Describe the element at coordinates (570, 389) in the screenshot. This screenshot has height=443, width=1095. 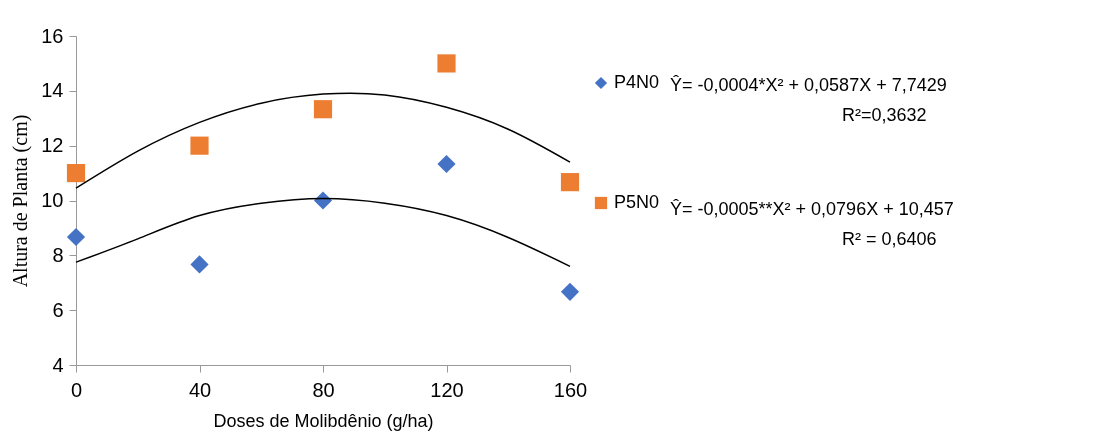
I see `x-tick-label: 160` at that location.